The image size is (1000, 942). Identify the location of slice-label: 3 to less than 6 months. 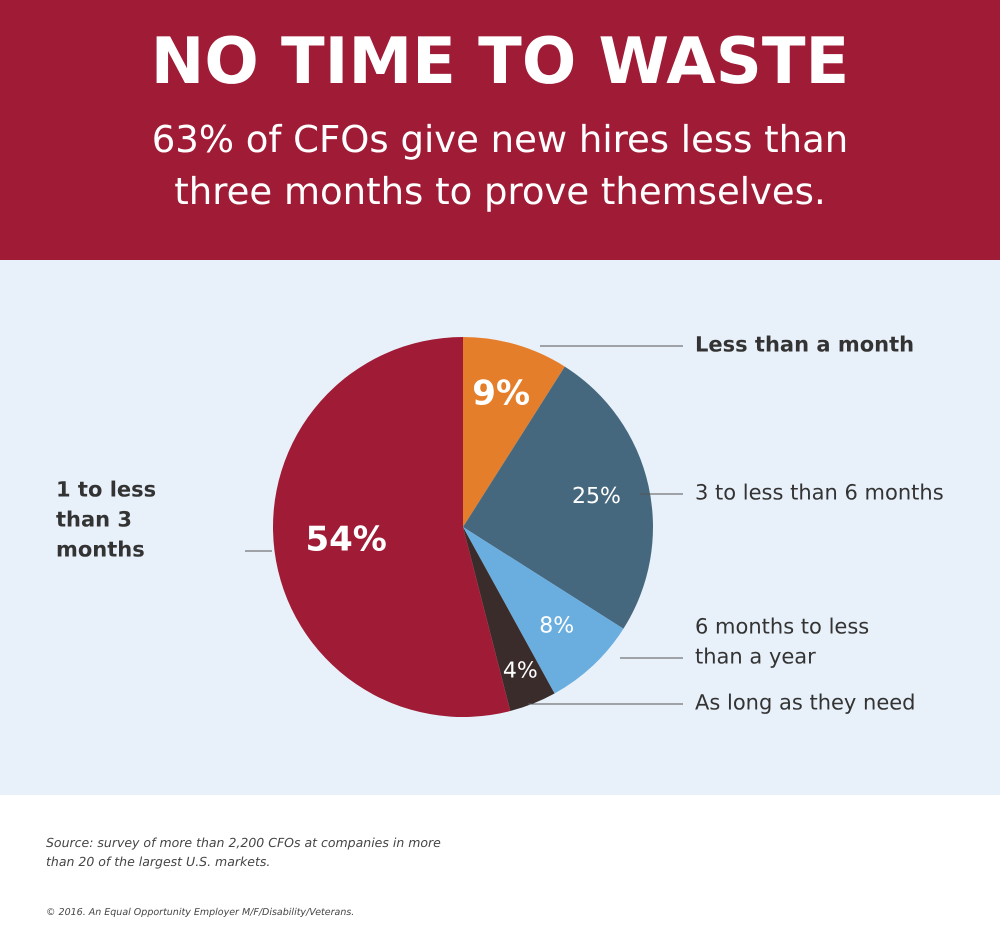
(819, 492).